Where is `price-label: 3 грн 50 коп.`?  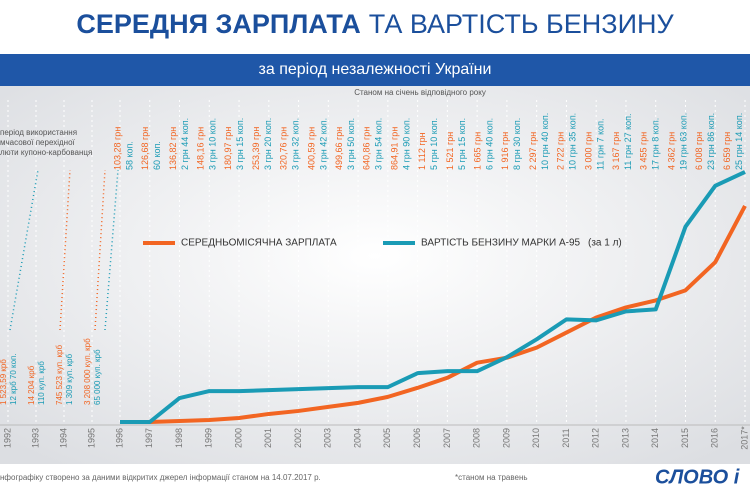 price-label: 3 грн 50 коп. is located at coordinates (351, 144).